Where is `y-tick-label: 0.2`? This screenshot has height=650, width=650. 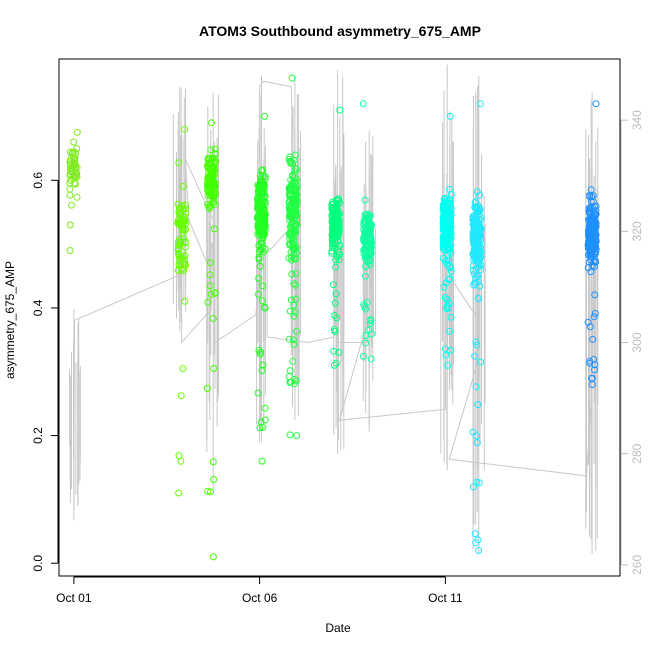 y-tick-label: 0.2 is located at coordinates (38, 435).